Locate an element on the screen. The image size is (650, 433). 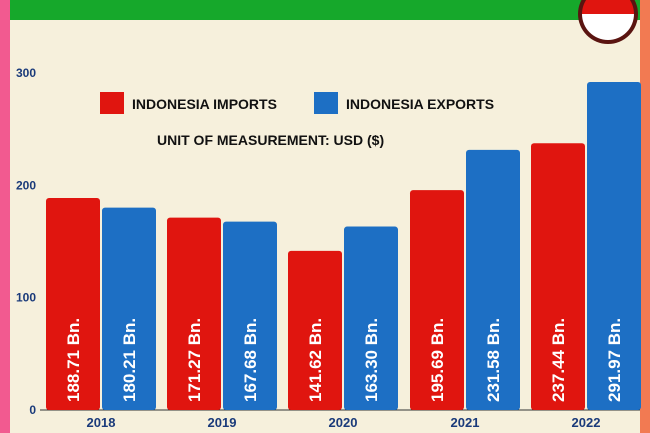
unit-label: UNIT OF MEASUREMENT: USD ($) is located at coordinates (270, 140).